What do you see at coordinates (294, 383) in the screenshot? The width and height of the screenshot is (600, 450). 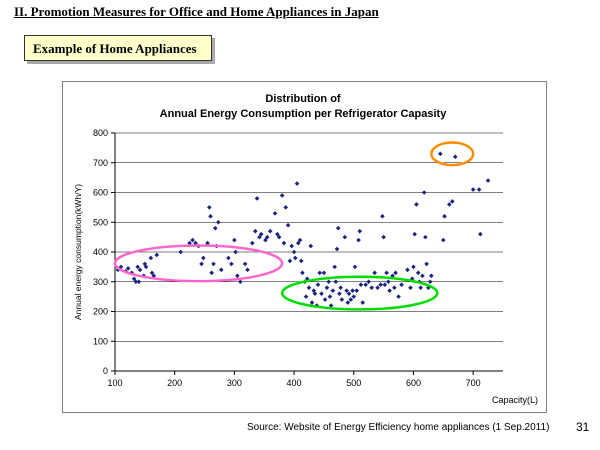 I see `x-tick-label: 400` at bounding box center [294, 383].